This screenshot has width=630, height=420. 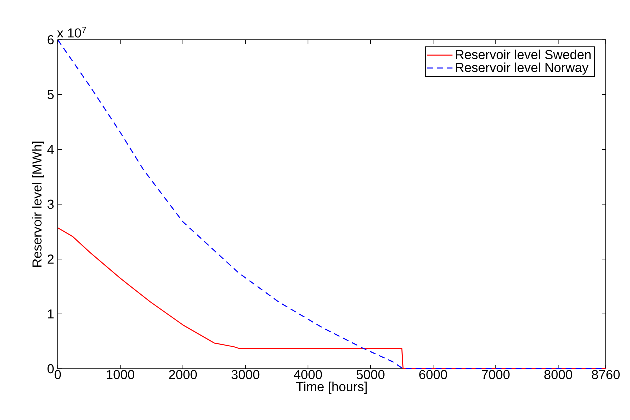 I want to click on x-axis-title: Time [hours], so click(x=331, y=388).